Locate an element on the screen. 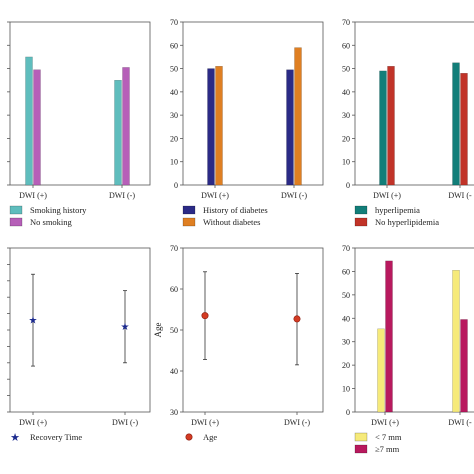 This screenshot has width=474, height=474. chart-panel-4: DWI (+) DWI (-) ★ ★ ★ Recovery Time is located at coordinates (79, 345).